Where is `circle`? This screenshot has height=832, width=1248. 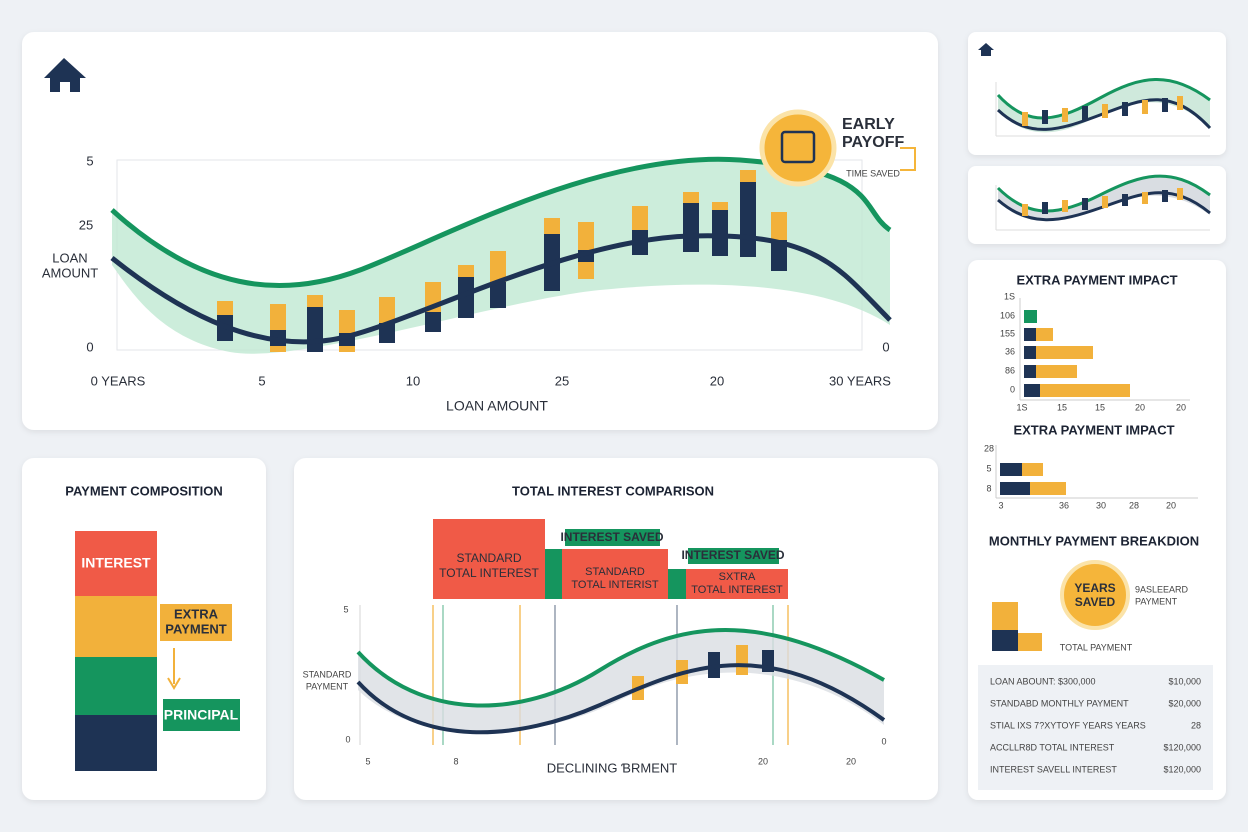
circle is located at coordinates (1095, 595).